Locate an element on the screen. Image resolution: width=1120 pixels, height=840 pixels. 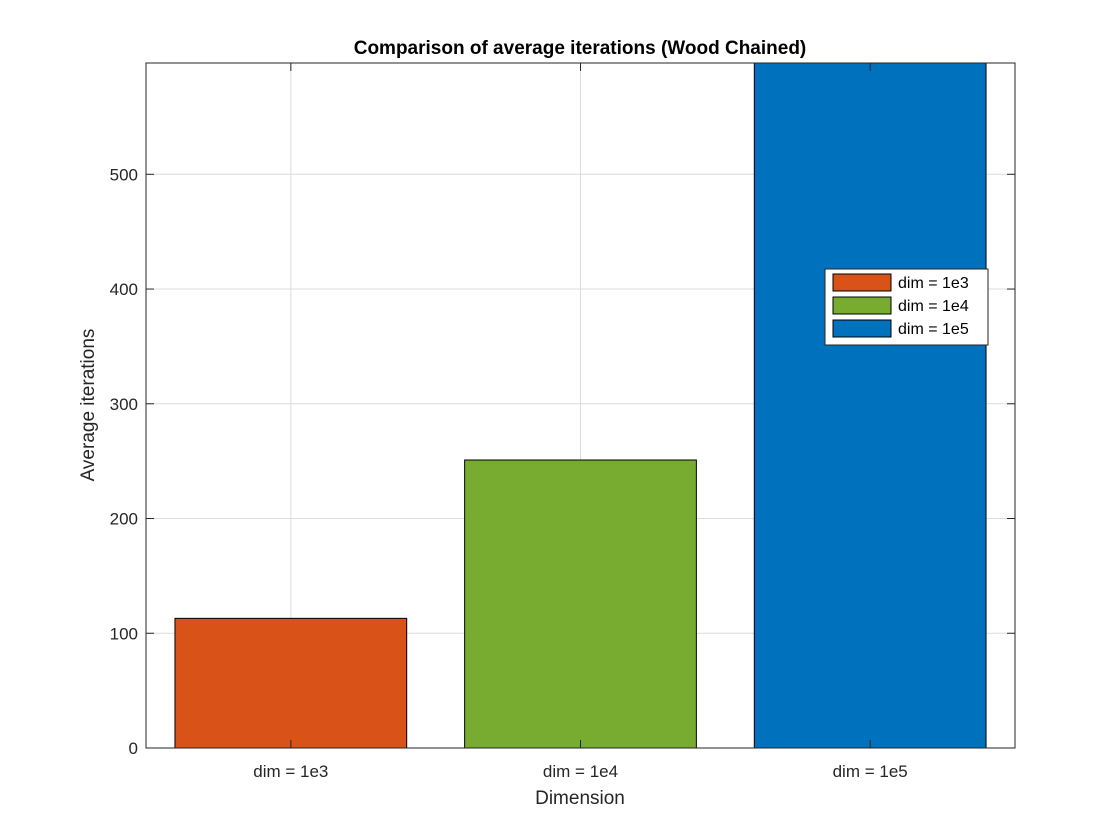
y-tick-label: 200 is located at coordinates (124, 519).